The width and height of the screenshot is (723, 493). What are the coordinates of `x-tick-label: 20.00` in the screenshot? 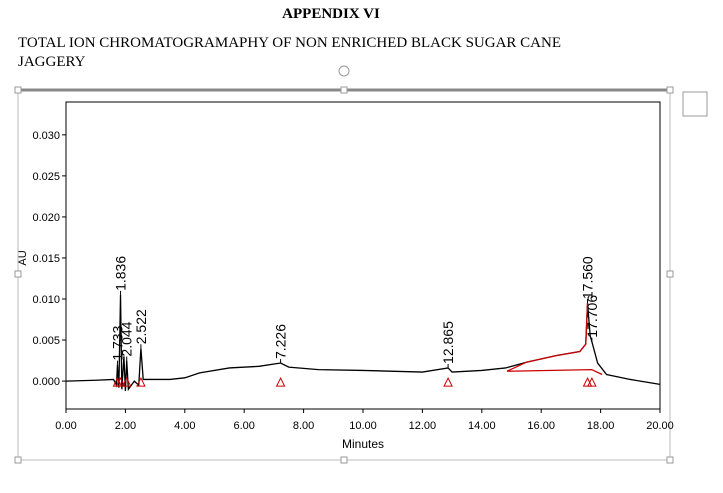 It's located at (660, 426).